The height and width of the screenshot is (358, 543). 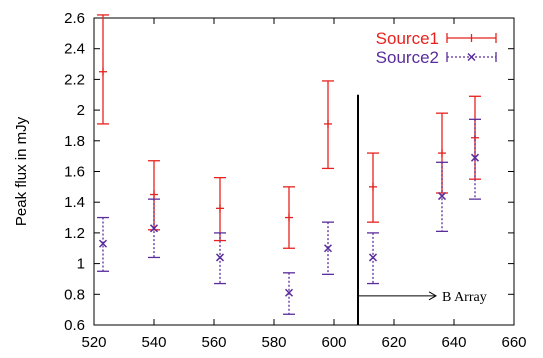 I want to click on y-tick-label: 0.8, so click(x=74, y=294).